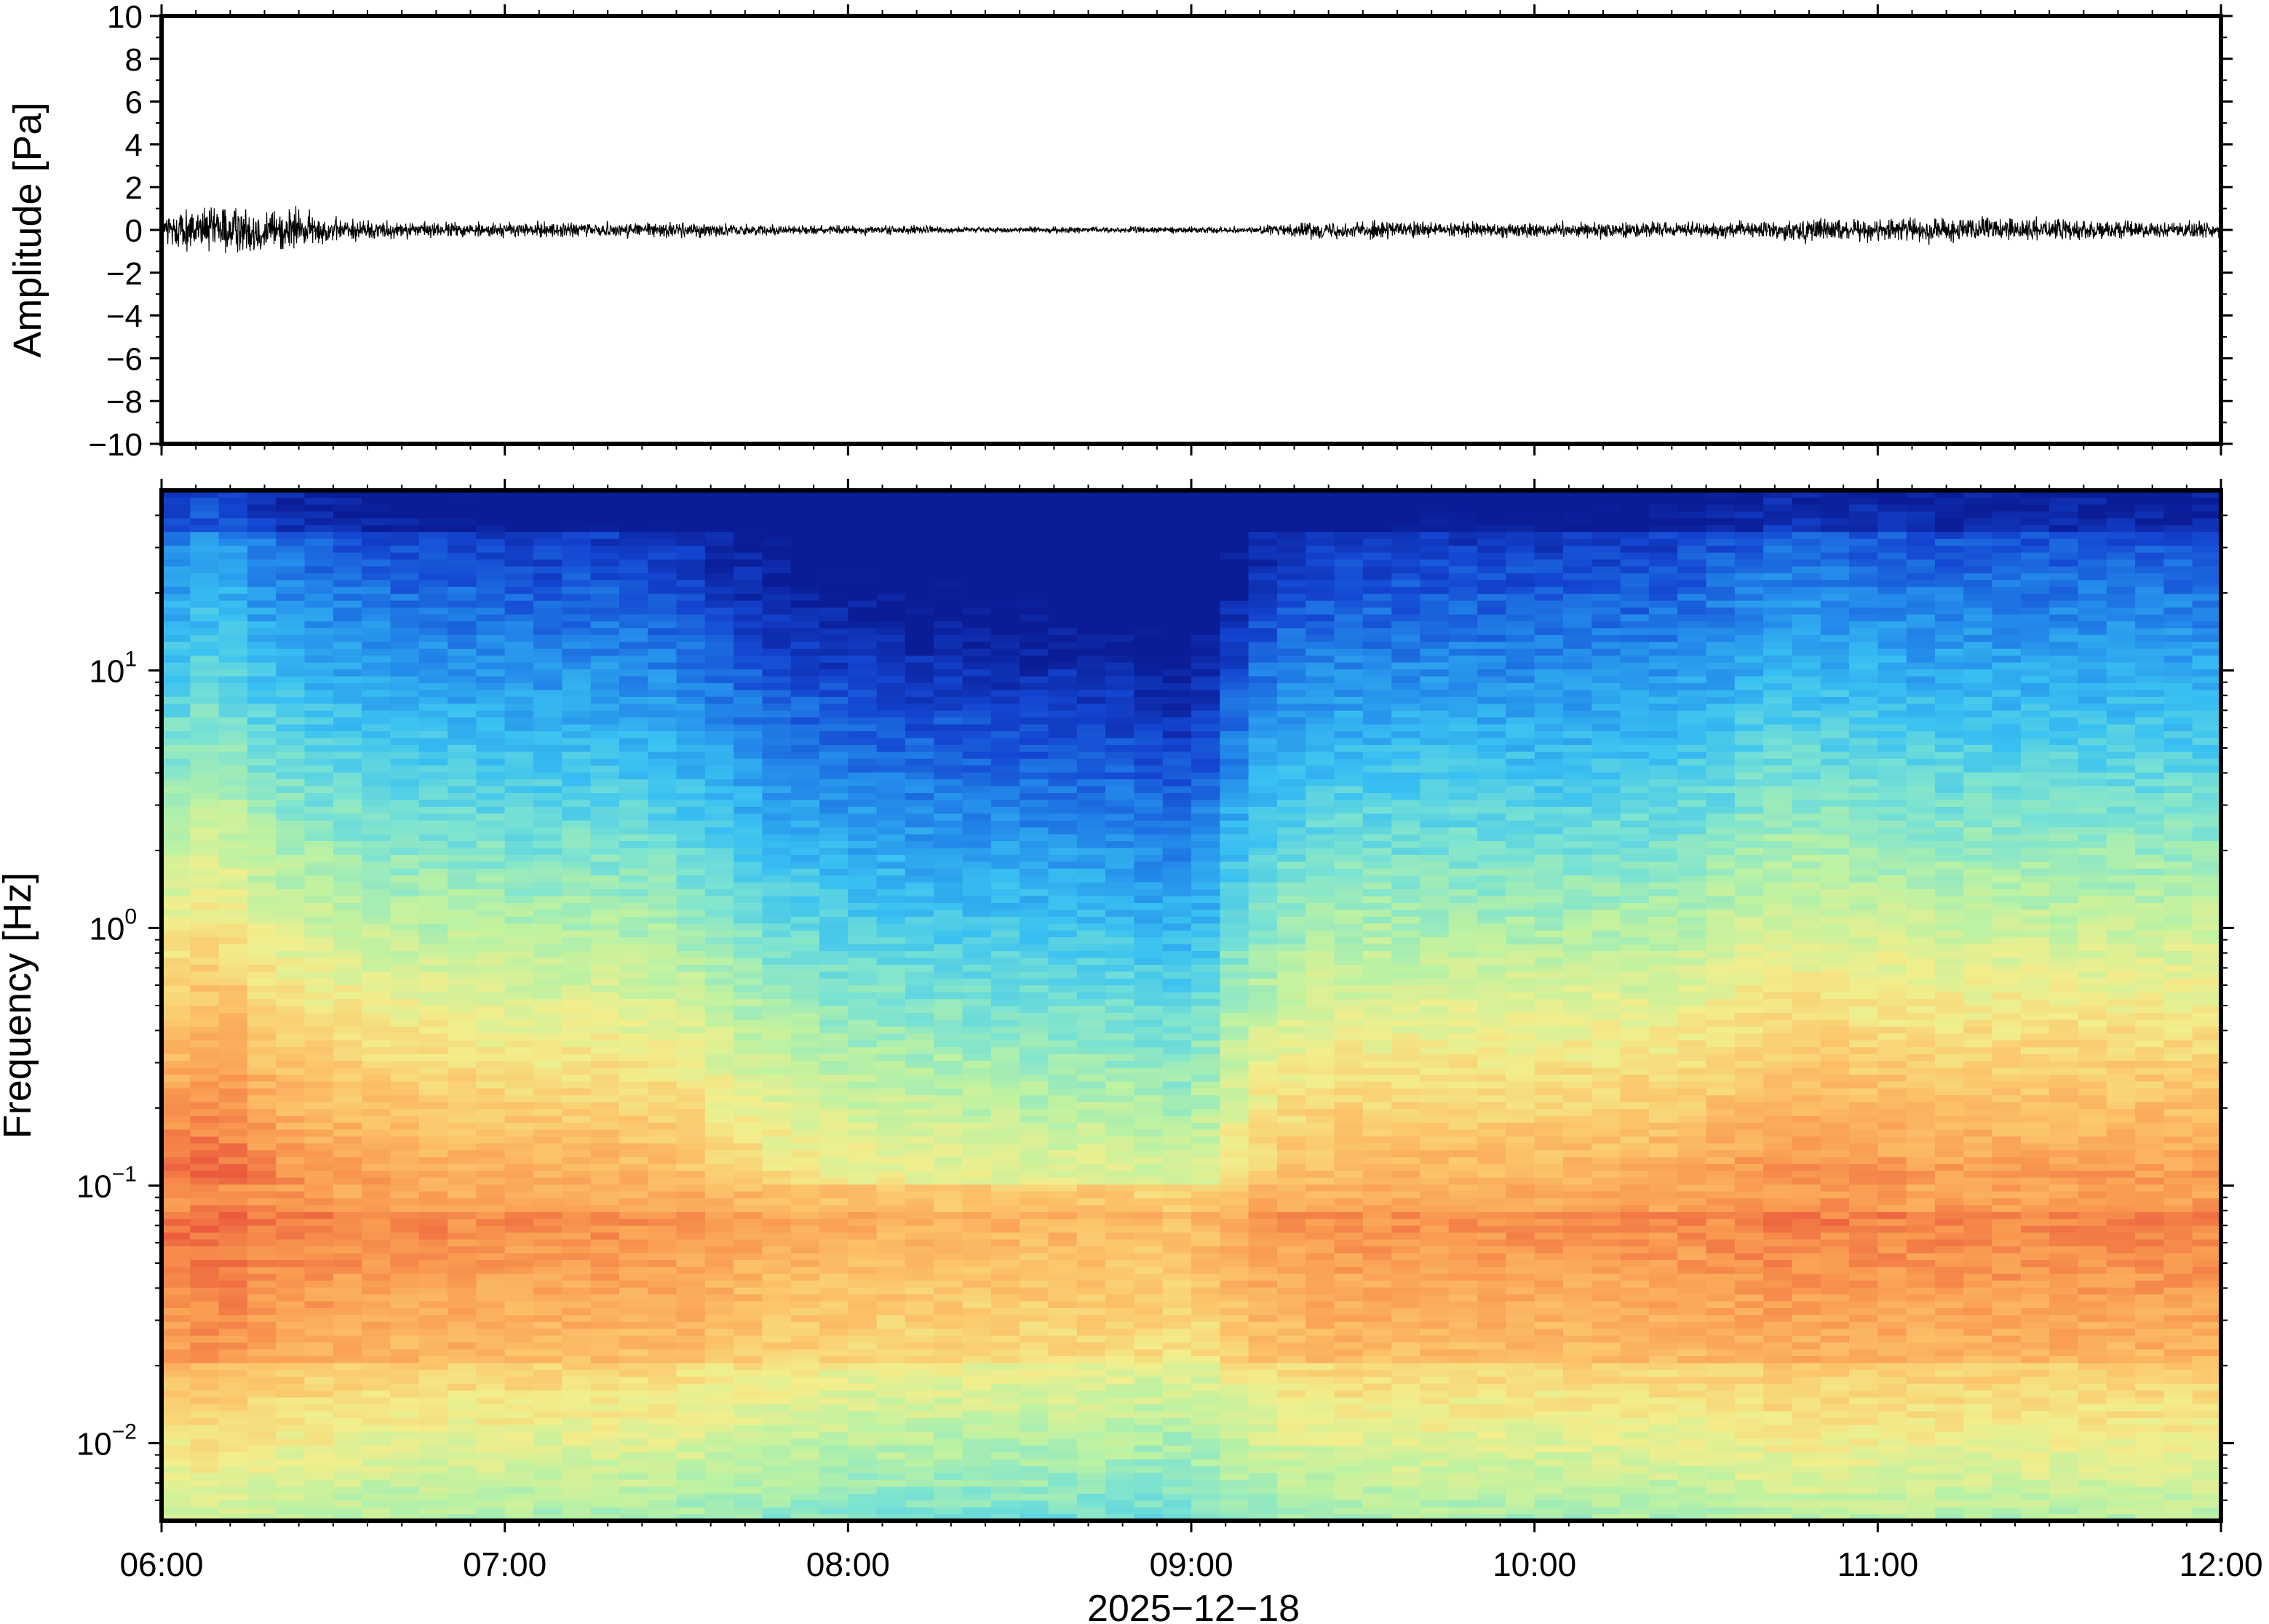  I want to click on waveform-trace, so click(1191, 229).